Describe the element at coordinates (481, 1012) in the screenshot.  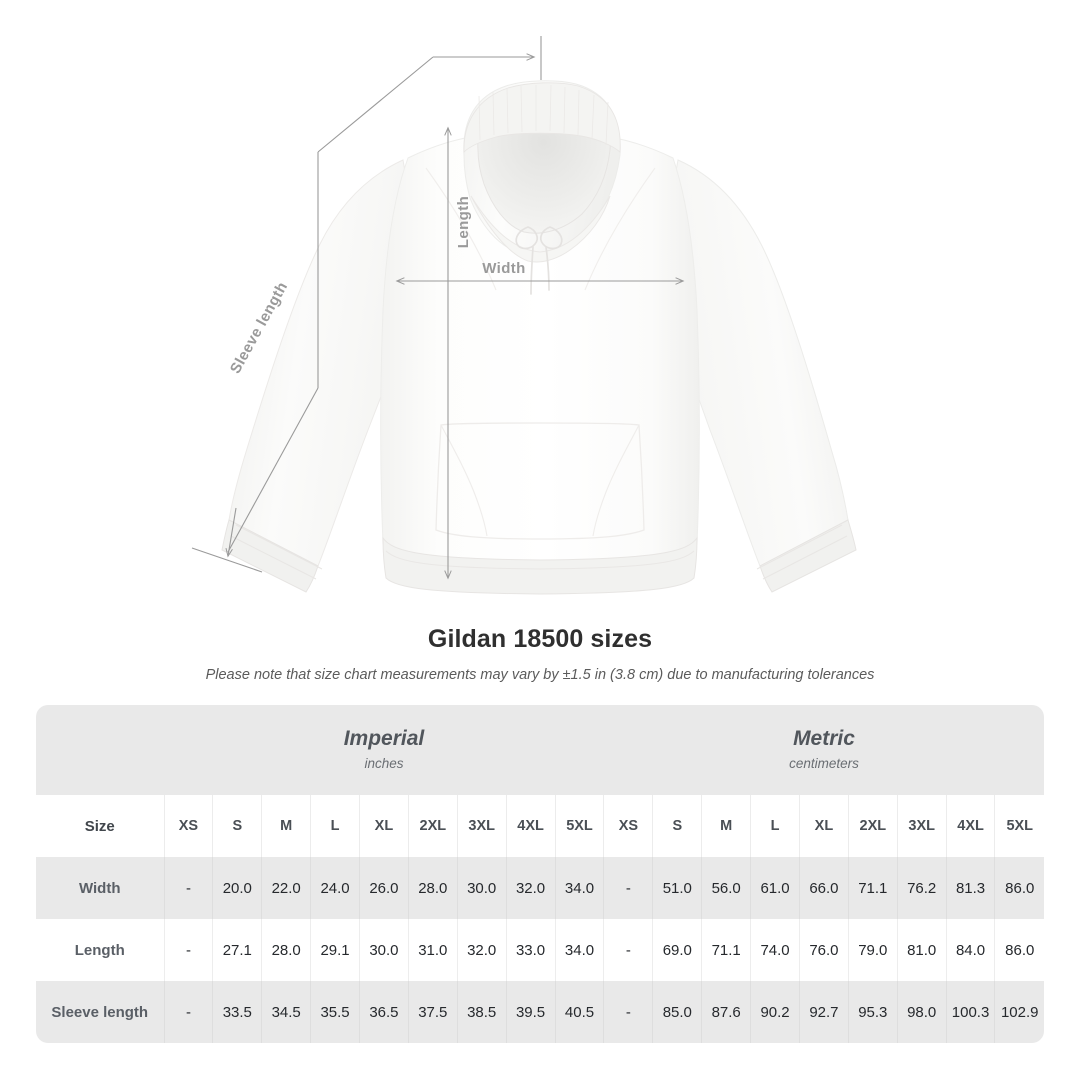
I see `cell-sleeve-length-imperial-3xl: 38.5` at that location.